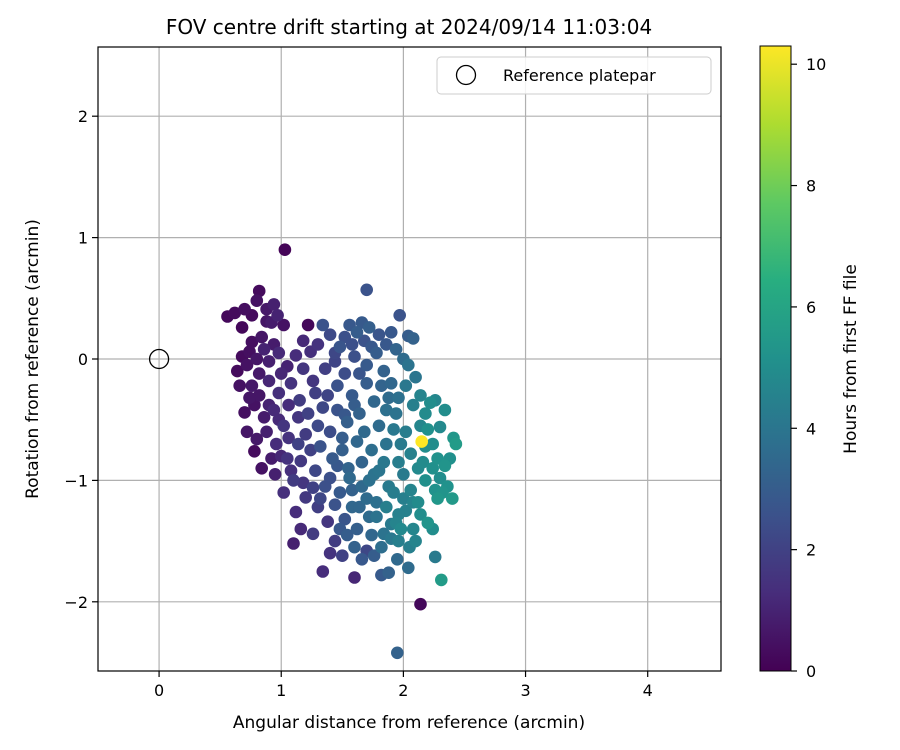 The image size is (900, 750). Describe the element at coordinates (83, 238) in the screenshot. I see `y-tick-label: 1` at that location.